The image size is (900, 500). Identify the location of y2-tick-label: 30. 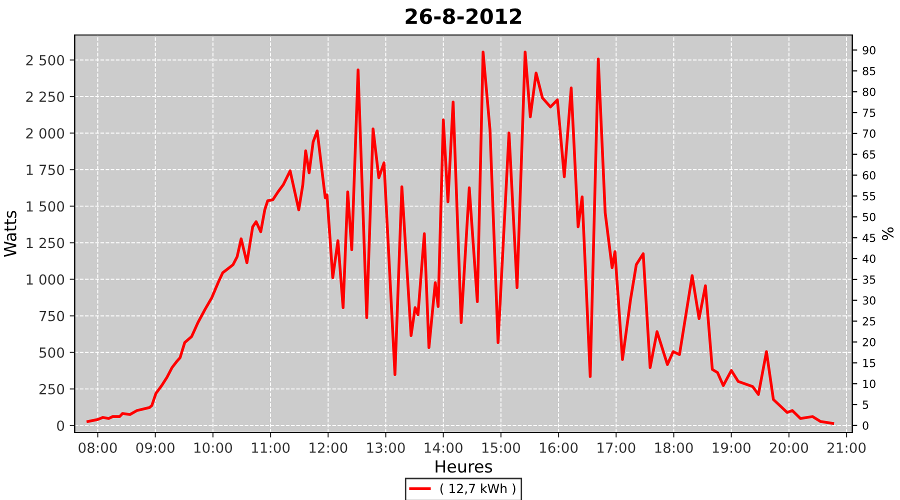
(869, 300).